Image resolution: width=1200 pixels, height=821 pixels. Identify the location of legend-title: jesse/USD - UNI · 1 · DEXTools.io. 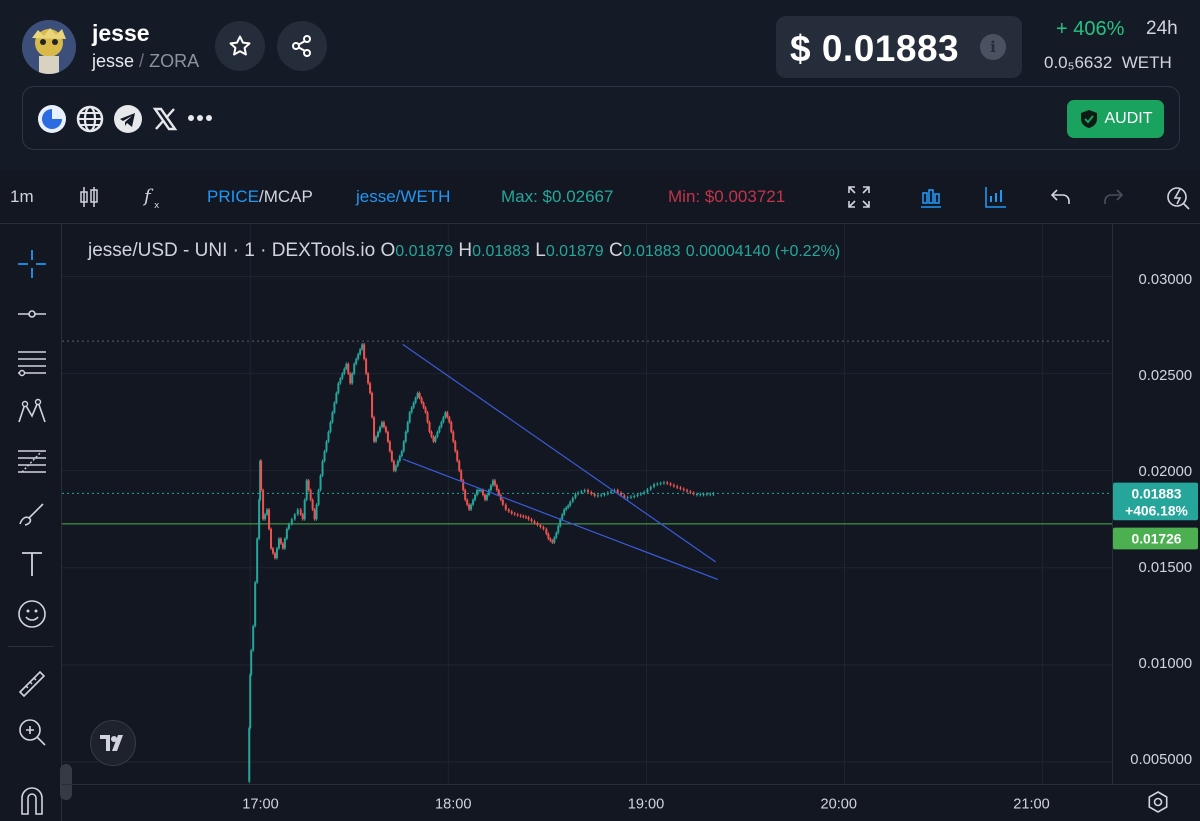
(232, 250).